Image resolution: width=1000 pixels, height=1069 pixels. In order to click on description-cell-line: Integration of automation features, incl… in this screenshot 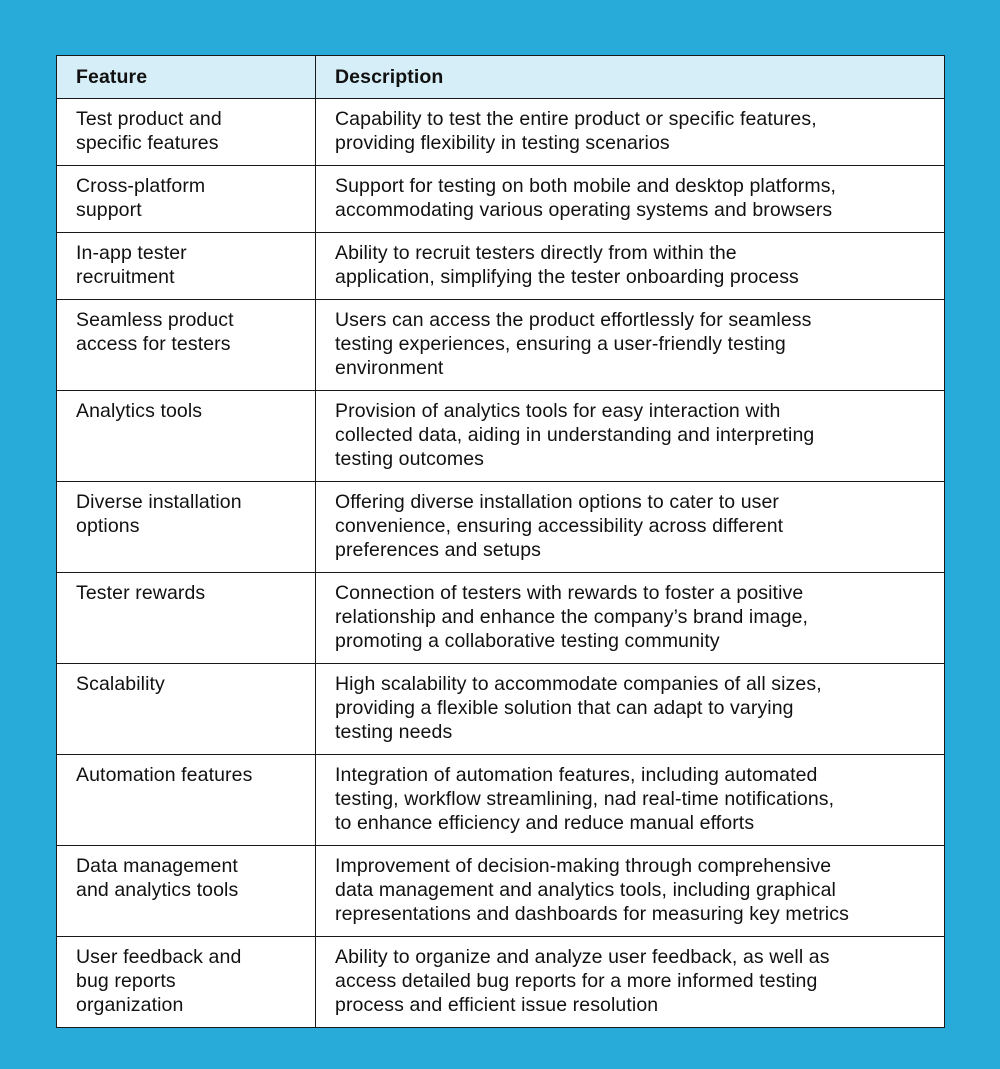, I will do `click(576, 775)`.